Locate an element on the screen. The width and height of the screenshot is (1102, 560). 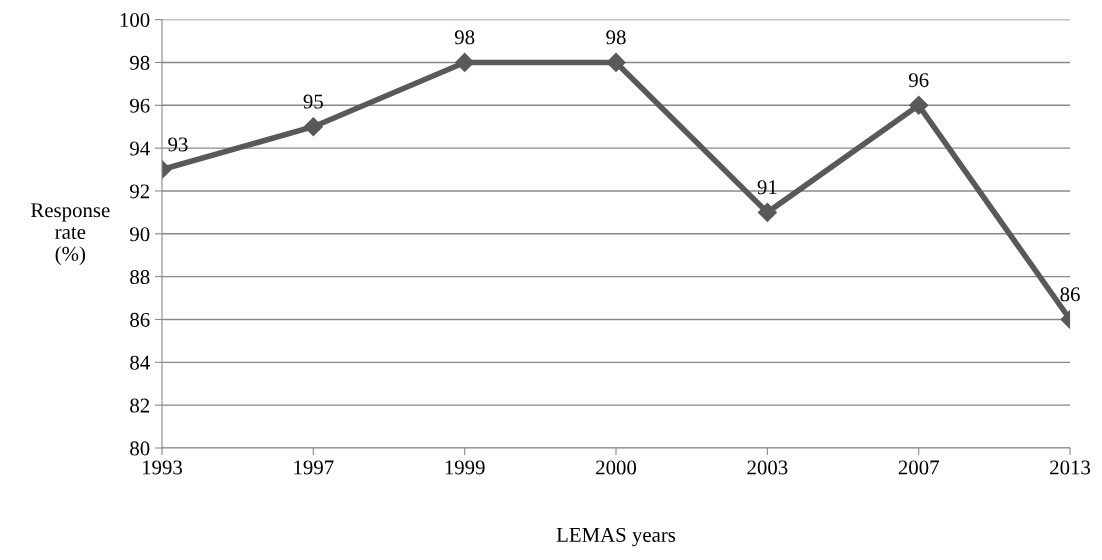
y-axis-title: Response rate (%) is located at coordinates (70, 234).